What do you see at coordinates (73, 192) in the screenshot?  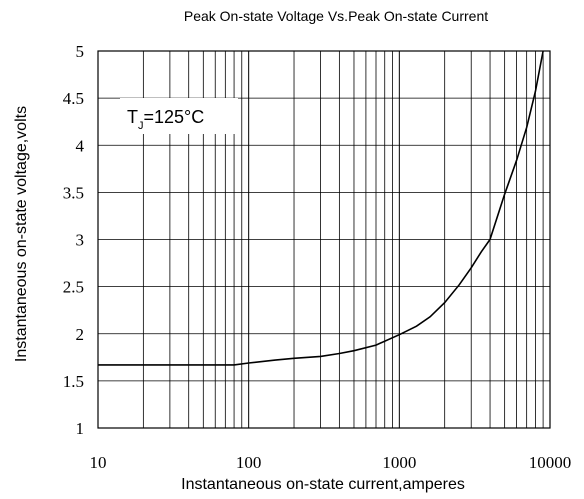 I see `y-tick-label: 3.5` at bounding box center [73, 192].